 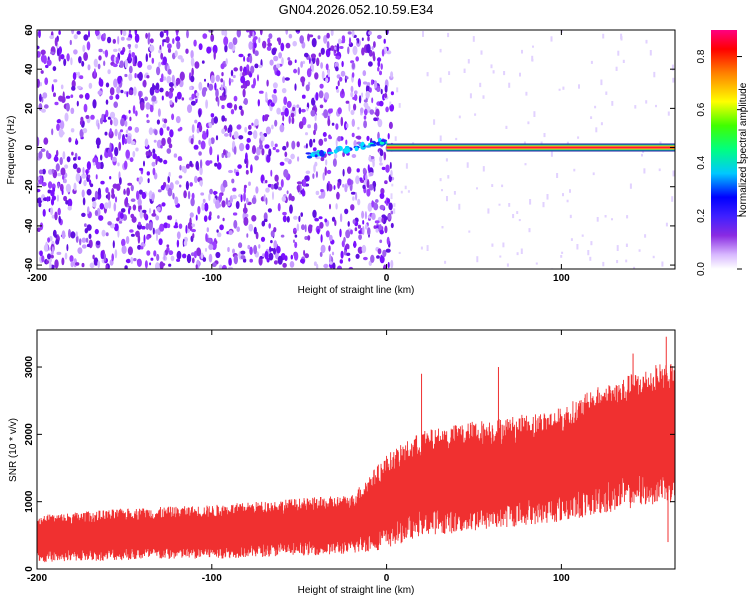 What do you see at coordinates (719, 162) in the screenshot?
I see `colorbar-ticks: 0.0 0.2 0.4 0.6 0.8` at bounding box center [719, 162].